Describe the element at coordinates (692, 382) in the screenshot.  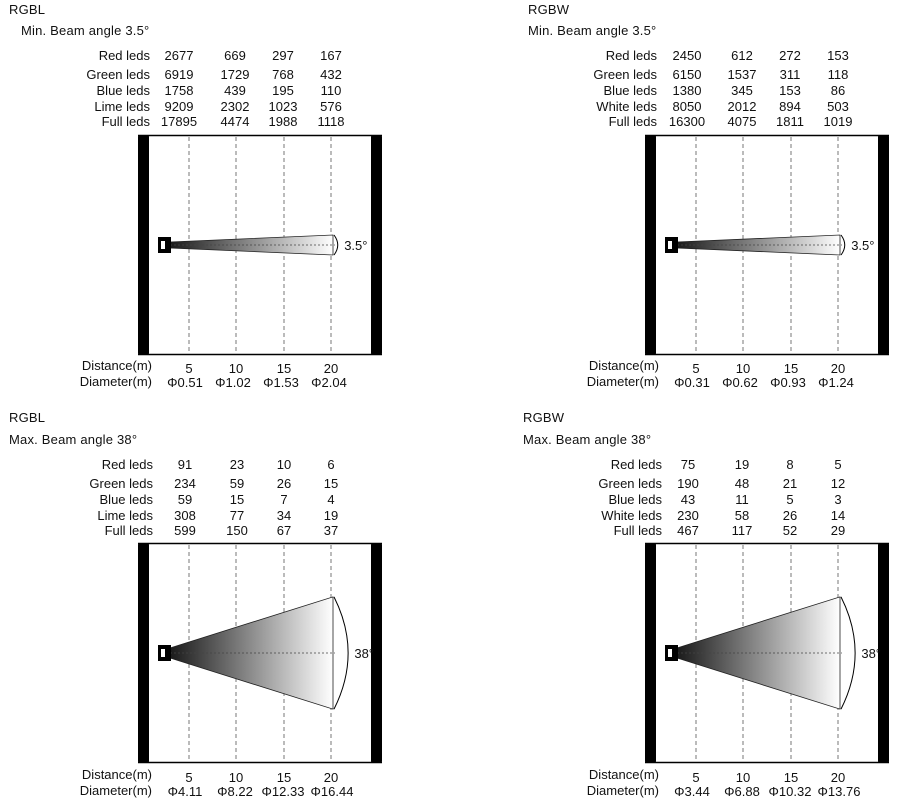
I see `diameter-value: Φ0.31` at that location.